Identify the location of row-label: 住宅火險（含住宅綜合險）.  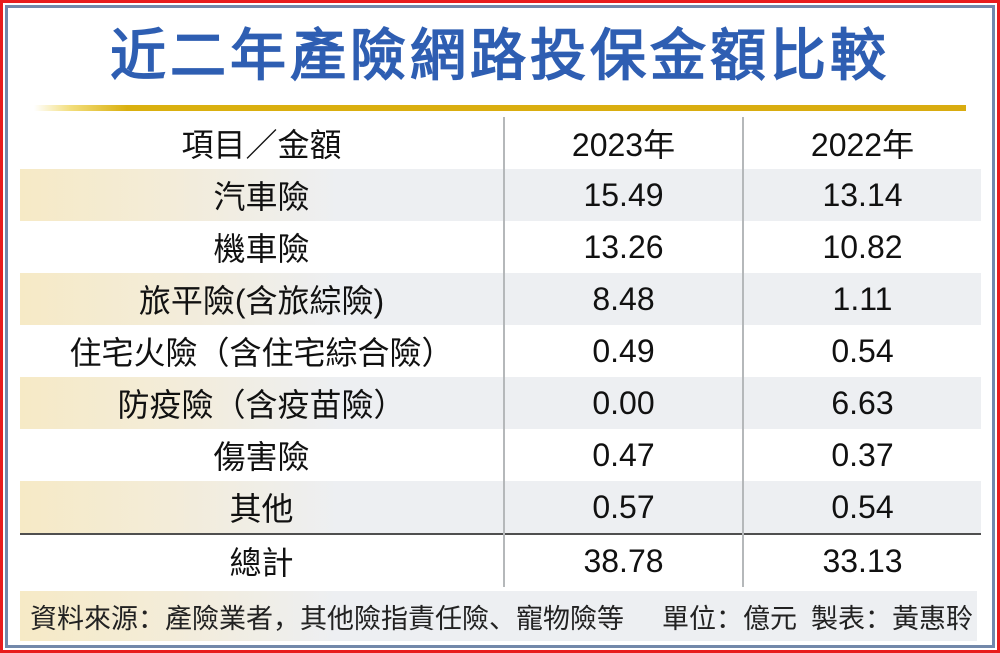
(261, 353).